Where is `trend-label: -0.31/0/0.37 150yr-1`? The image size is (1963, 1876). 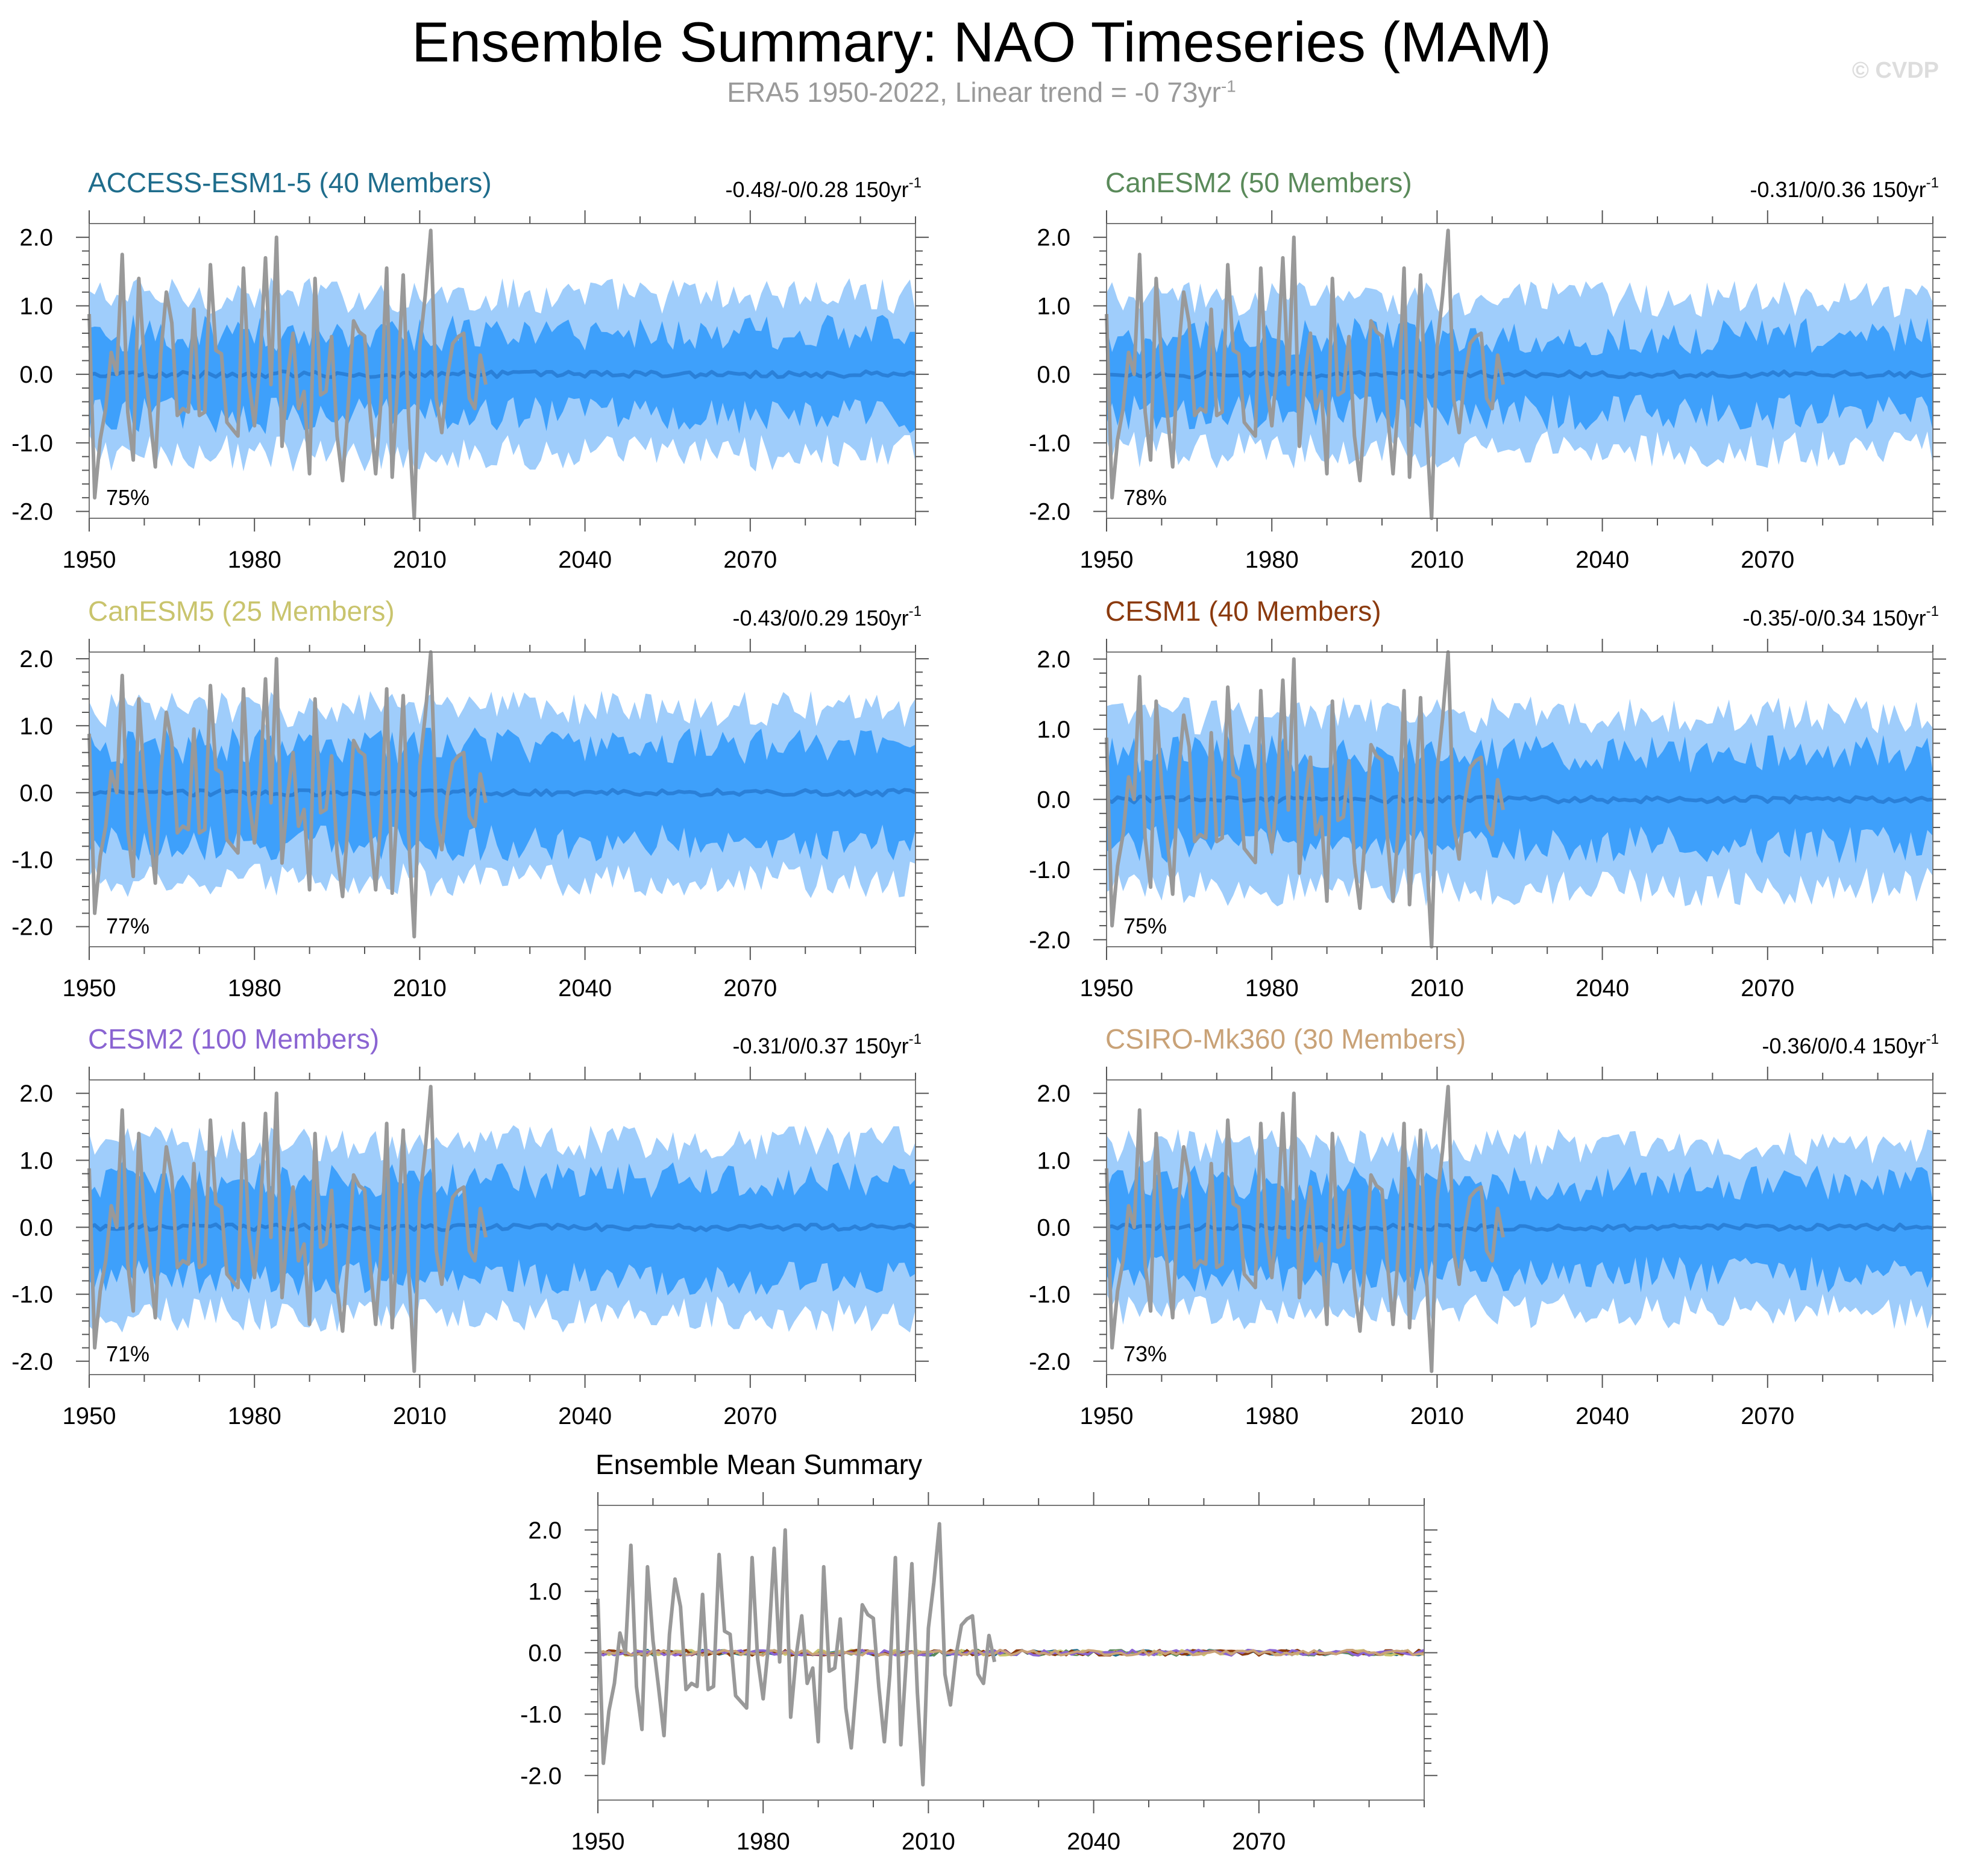 trend-label: -0.31/0/0.37 150yr-1 is located at coordinates (827, 1044).